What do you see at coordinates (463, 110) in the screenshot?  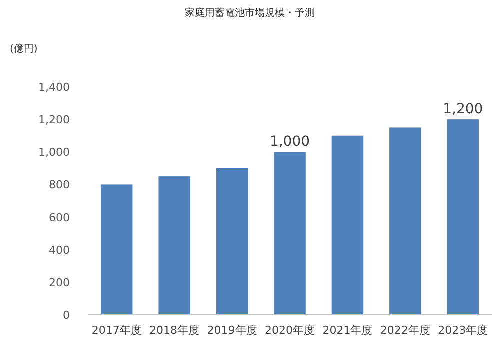 I see `data-label: 1,200` at bounding box center [463, 110].